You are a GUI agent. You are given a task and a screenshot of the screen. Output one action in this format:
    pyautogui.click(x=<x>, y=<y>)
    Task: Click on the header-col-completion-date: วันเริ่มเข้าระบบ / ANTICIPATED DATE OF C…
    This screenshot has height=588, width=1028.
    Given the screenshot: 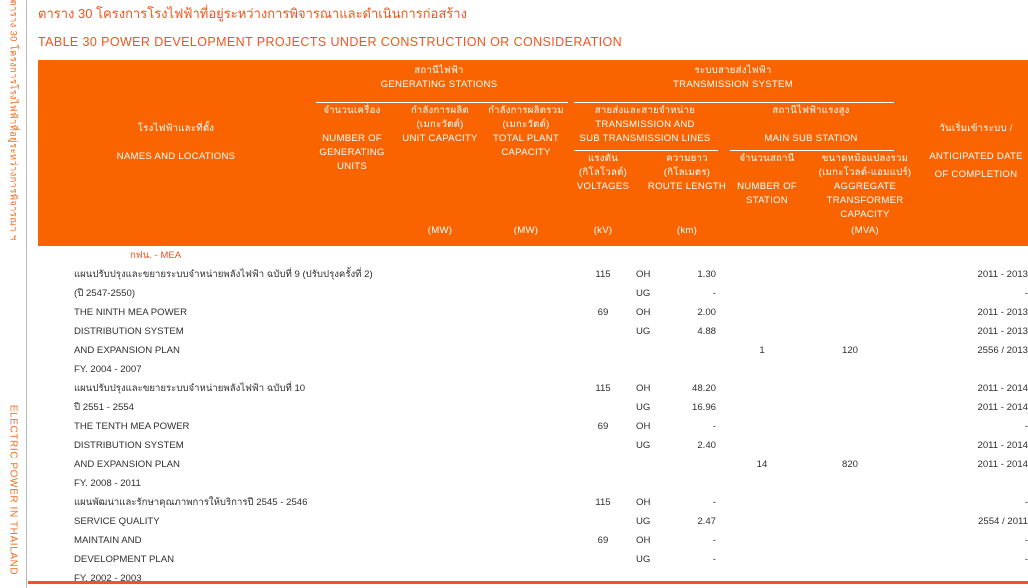 What is the action you would take?
    pyautogui.click(x=976, y=151)
    